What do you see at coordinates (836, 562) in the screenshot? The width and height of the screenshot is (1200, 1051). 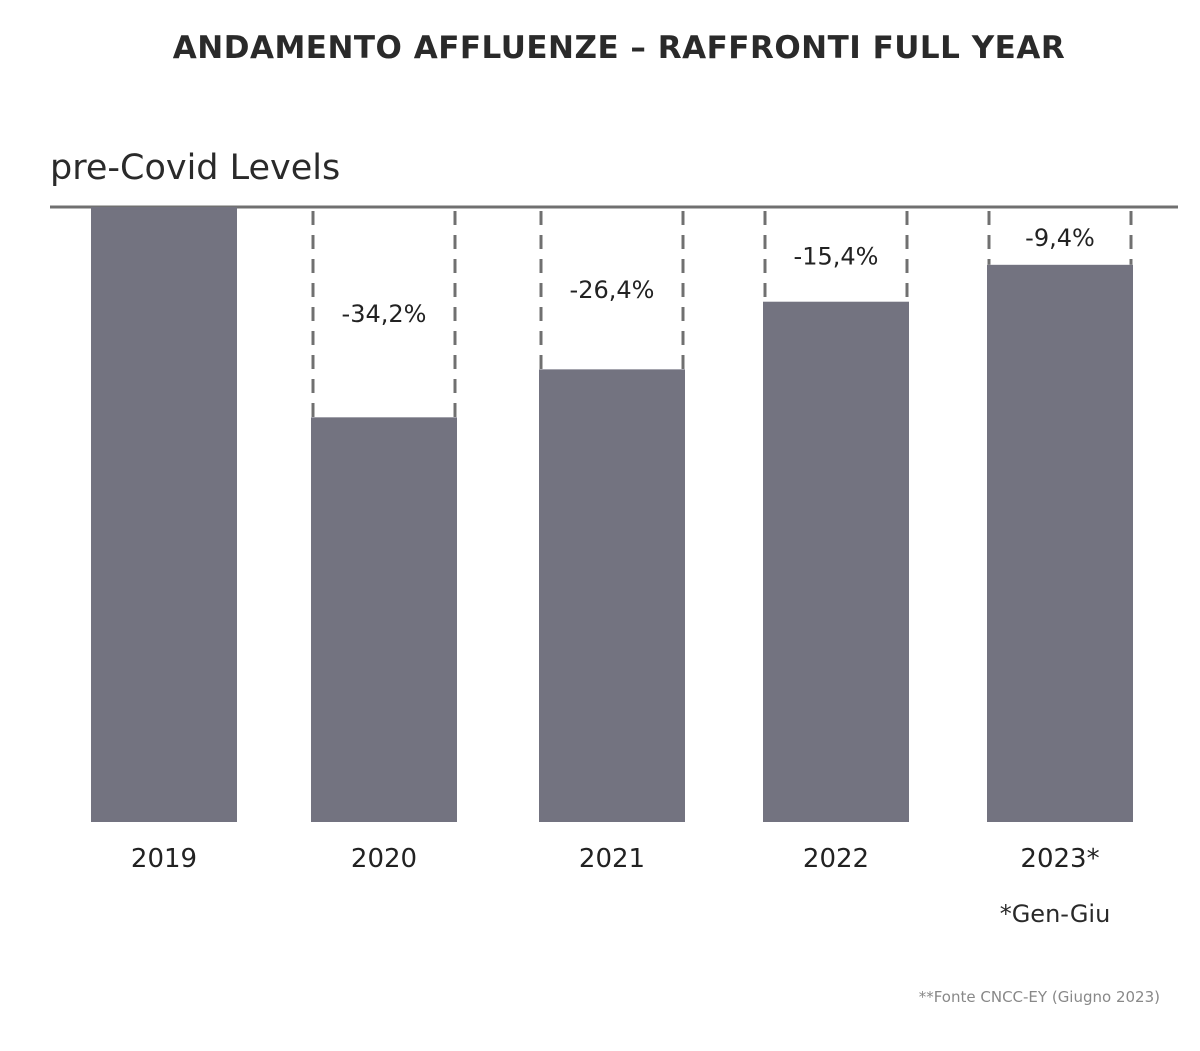 I see `bar-2022` at bounding box center [836, 562].